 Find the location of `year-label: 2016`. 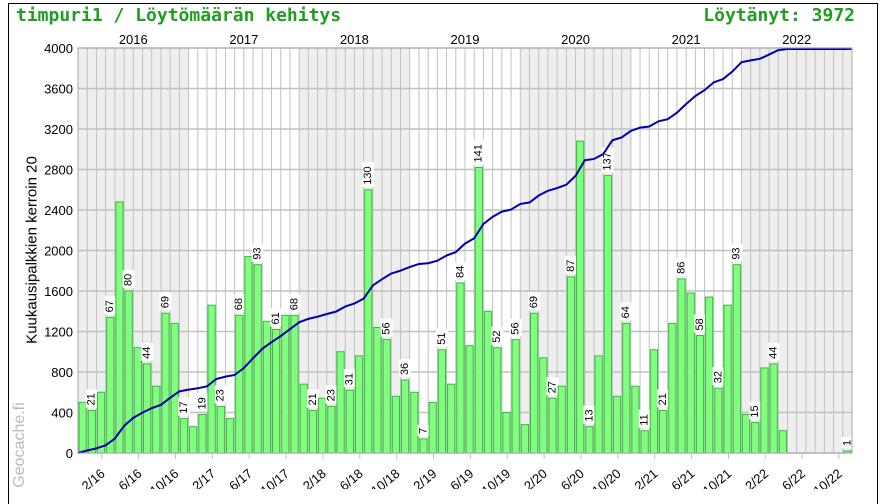

year-label: 2016 is located at coordinates (133, 39).